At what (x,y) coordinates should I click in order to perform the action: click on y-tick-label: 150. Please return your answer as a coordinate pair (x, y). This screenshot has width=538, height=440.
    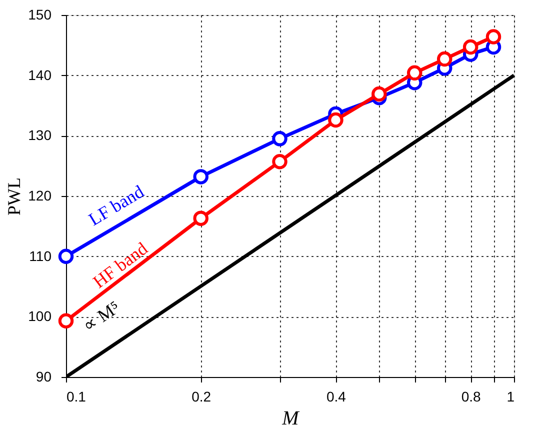
    Looking at the image, I should click on (40, 14).